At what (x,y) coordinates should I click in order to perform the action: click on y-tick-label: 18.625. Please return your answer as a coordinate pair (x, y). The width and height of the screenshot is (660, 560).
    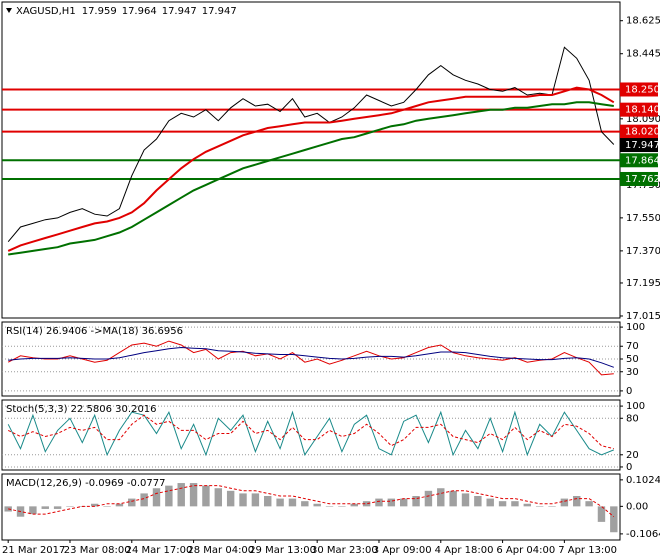
    Looking at the image, I should click on (643, 21).